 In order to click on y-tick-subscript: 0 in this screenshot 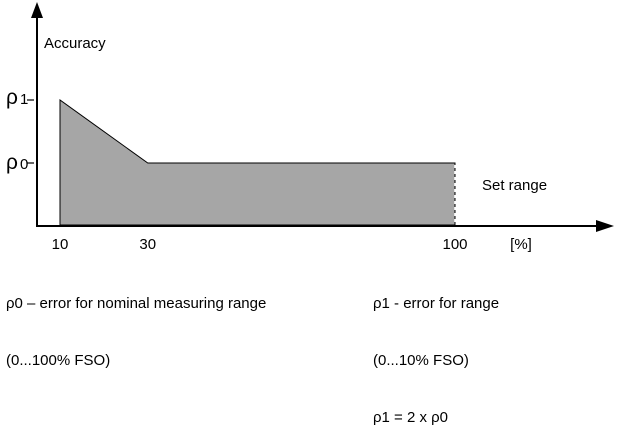, I will do `click(24, 164)`.